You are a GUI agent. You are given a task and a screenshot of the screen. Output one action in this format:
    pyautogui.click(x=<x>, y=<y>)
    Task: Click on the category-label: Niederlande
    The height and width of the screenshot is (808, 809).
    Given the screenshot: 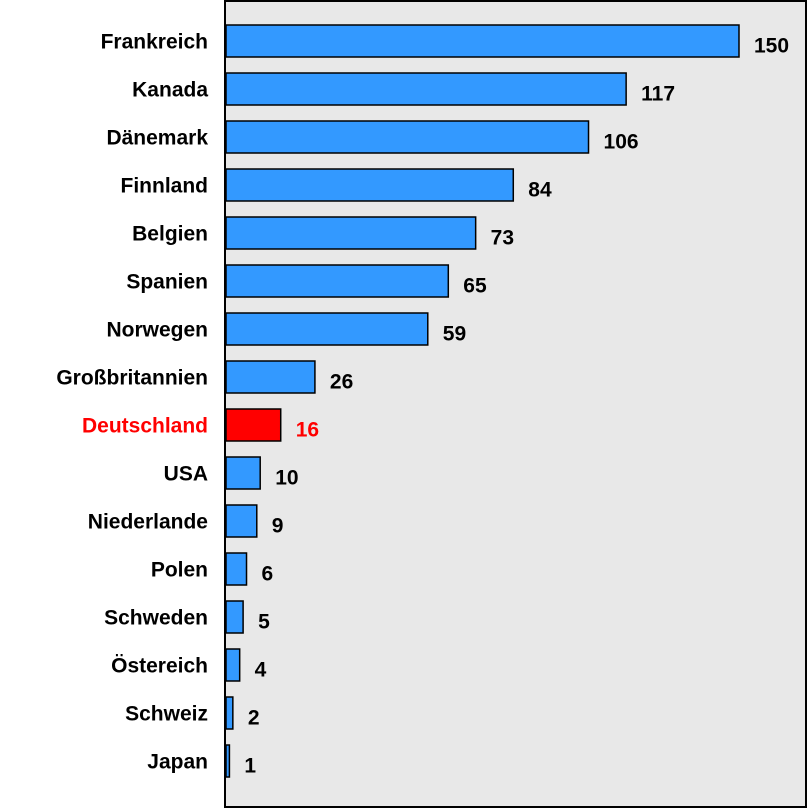 What is the action you would take?
    pyautogui.click(x=148, y=522)
    